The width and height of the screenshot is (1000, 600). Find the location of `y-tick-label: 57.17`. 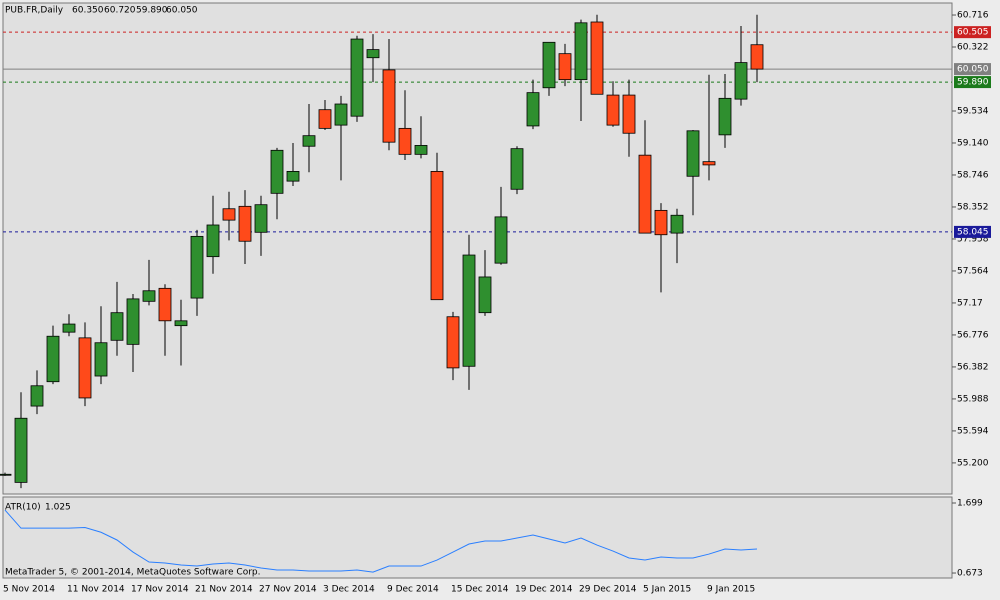

y-tick-label: 57.17 is located at coordinates (970, 303).